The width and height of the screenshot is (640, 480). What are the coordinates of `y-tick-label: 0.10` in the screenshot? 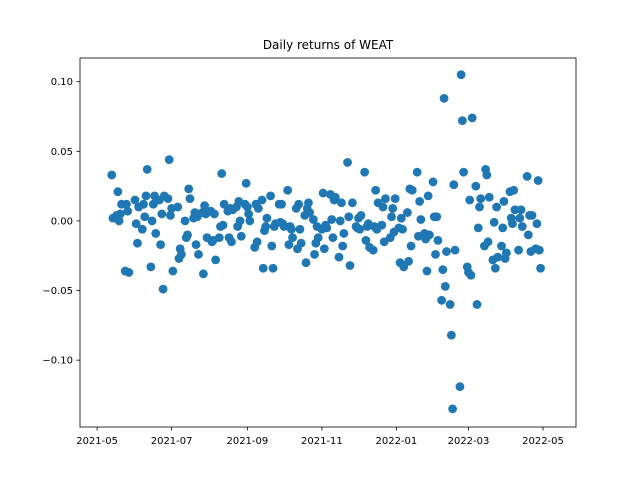 It's located at (62, 82).